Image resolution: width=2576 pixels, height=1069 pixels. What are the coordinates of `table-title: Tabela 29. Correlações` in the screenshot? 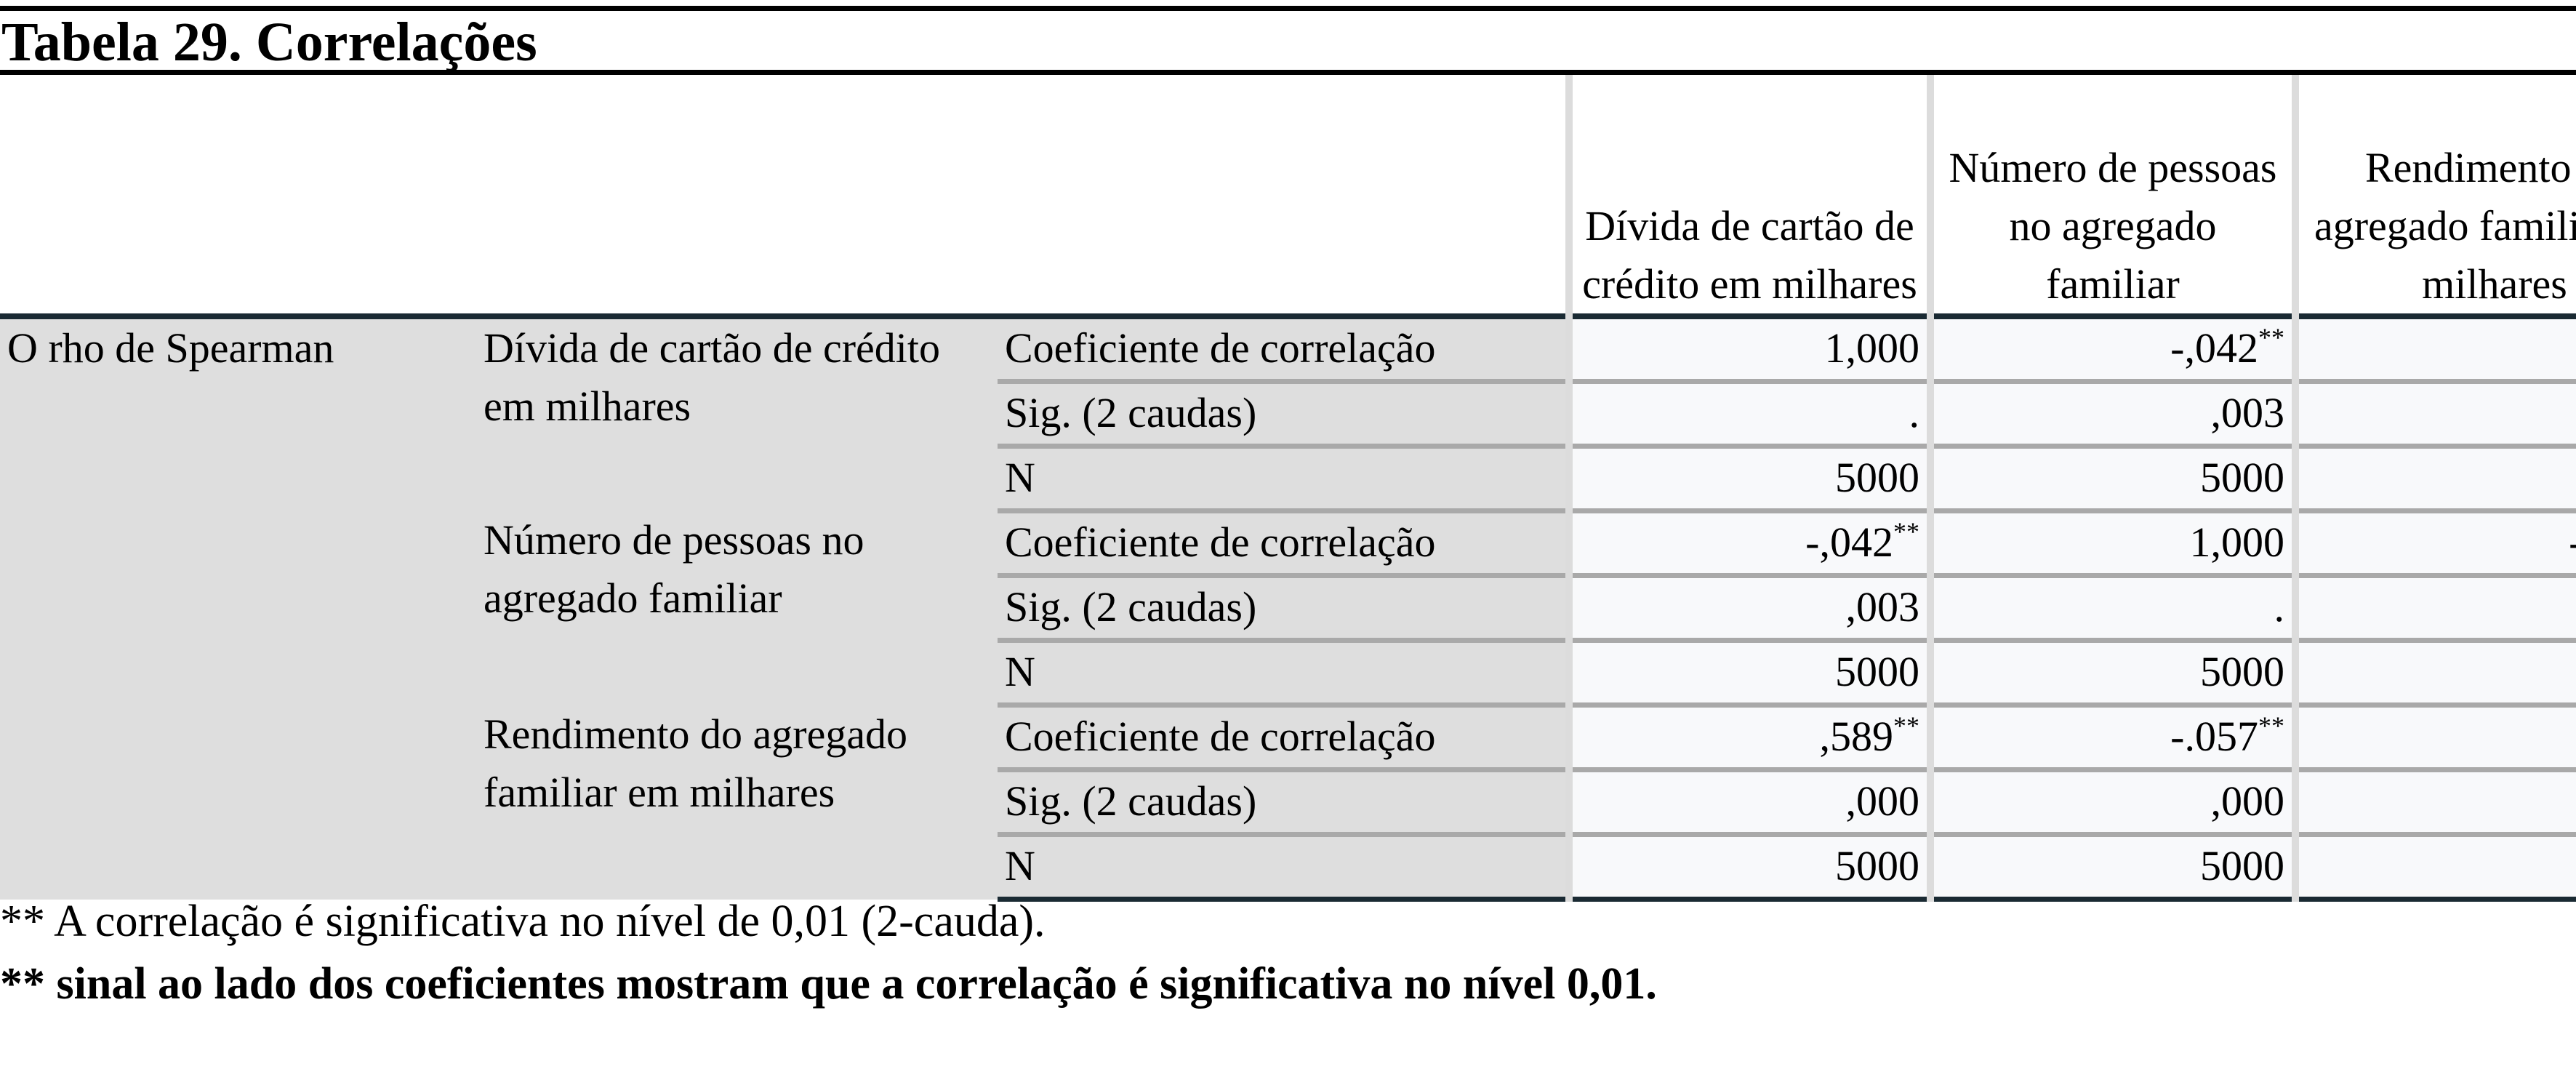 It's located at (1288, 40).